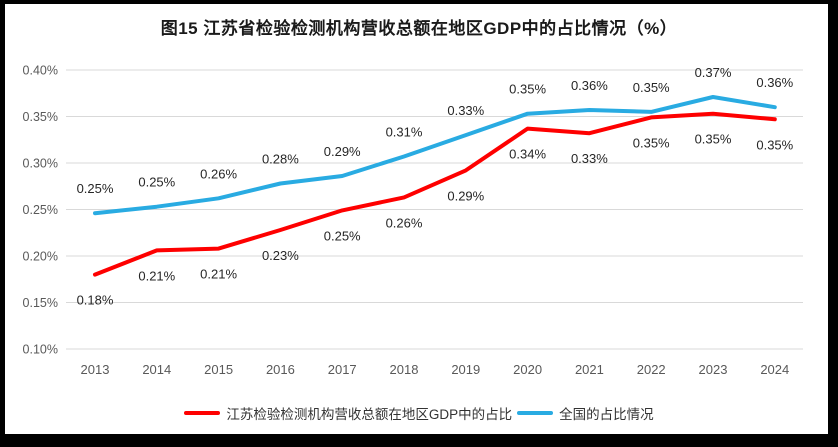 This screenshot has width=838, height=447. I want to click on y-tick-label: 0.25%, so click(40, 210).